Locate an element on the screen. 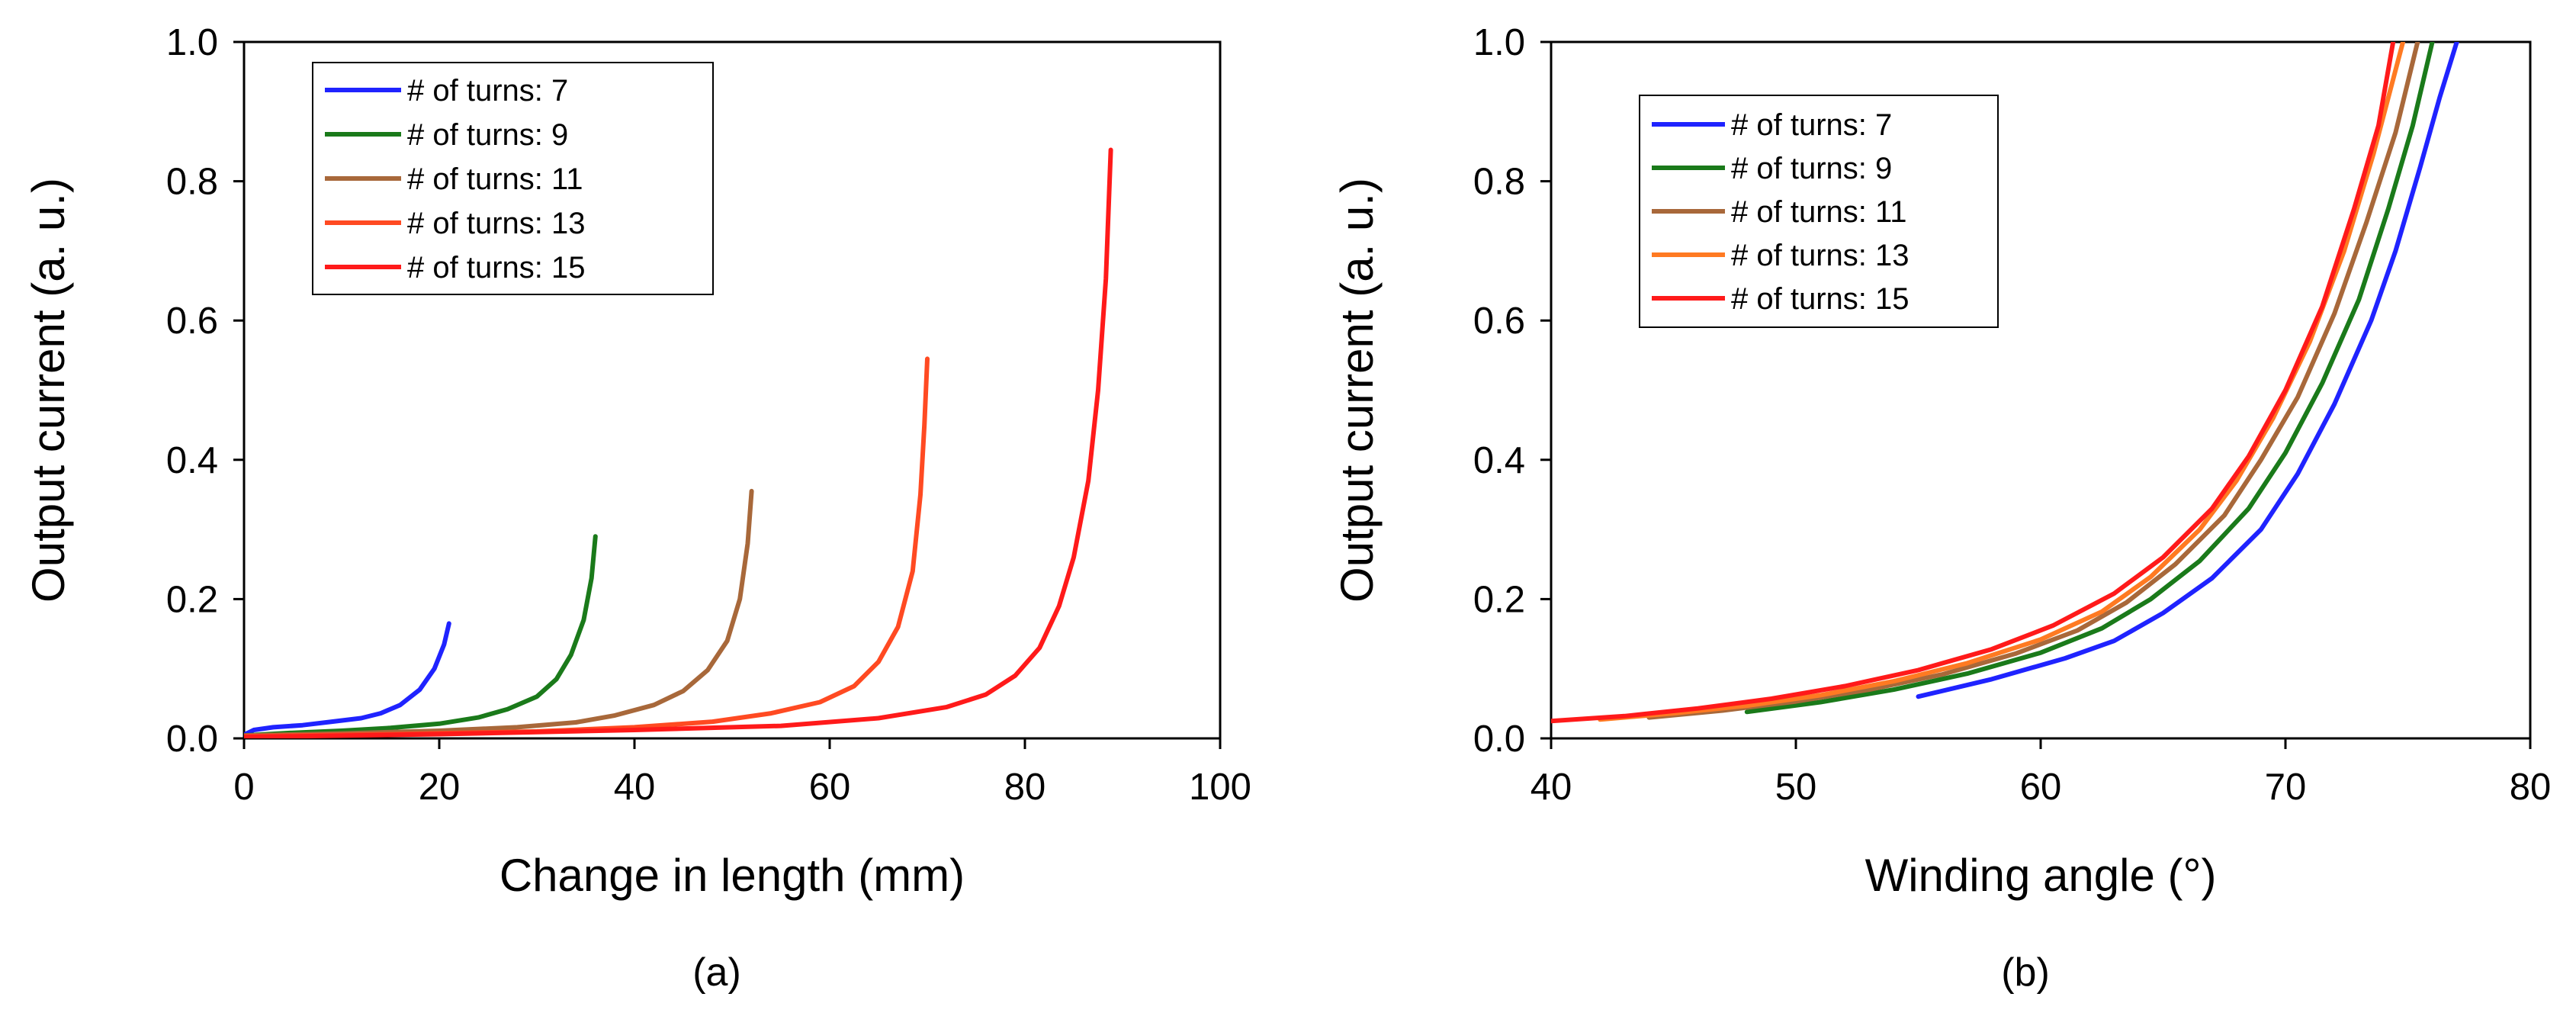  x-tick-label: 100 is located at coordinates (1220, 787).